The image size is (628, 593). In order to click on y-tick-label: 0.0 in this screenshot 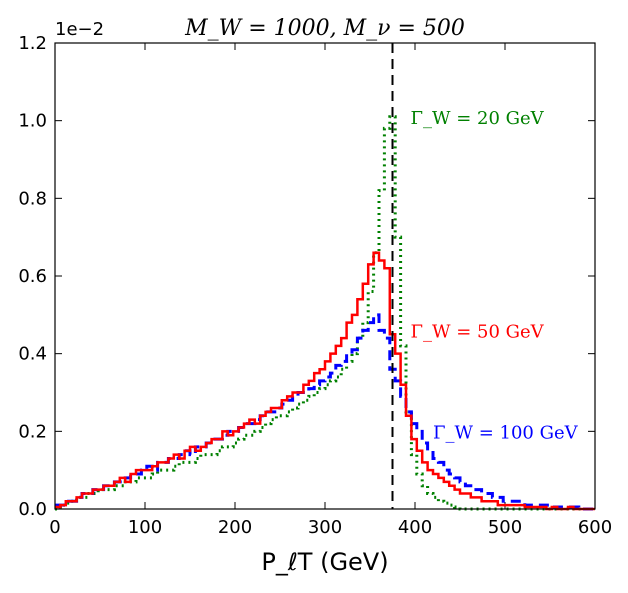, I will do `click(32, 509)`.